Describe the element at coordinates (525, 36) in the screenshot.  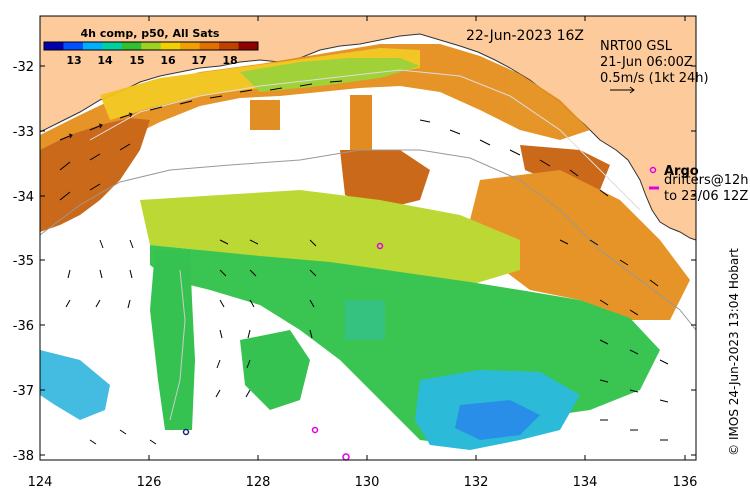
I see `timestamp: 22-Jun-2023 16Z` at that location.